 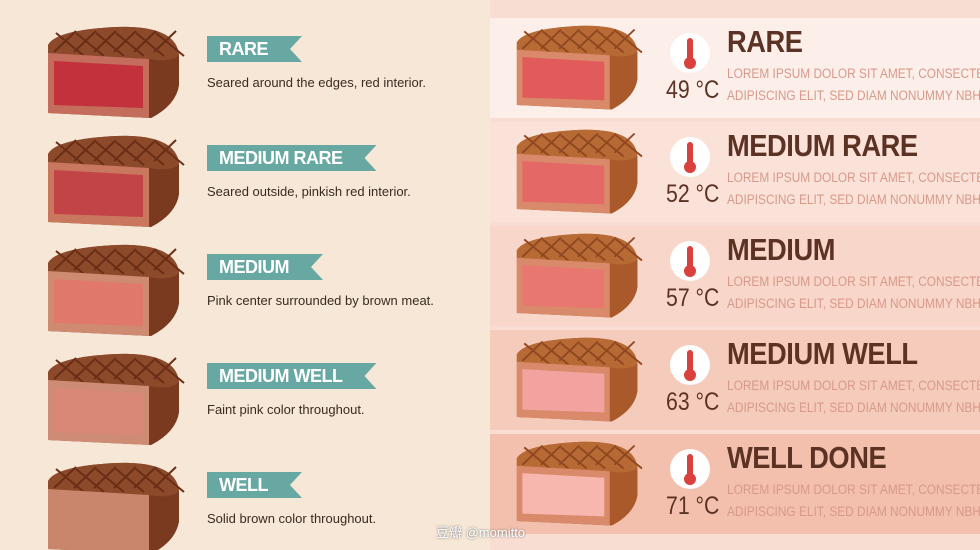 What do you see at coordinates (481, 532) in the screenshot?
I see `watermark: 豆瓣 @momitto` at bounding box center [481, 532].